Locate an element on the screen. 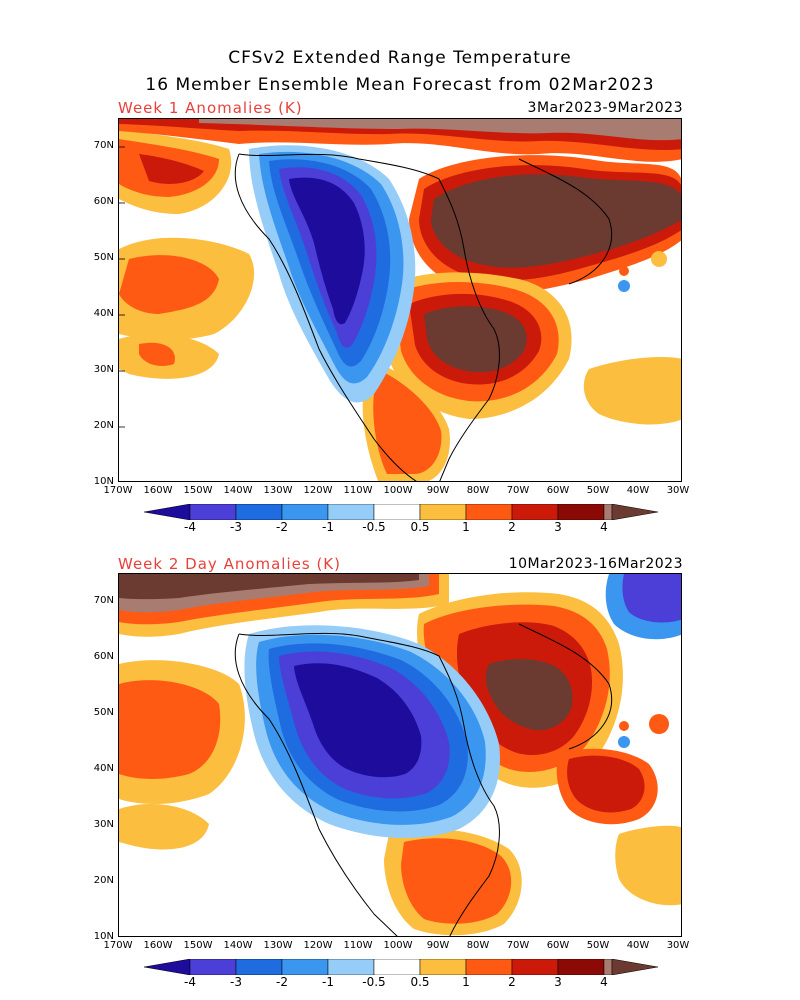  panel1-lon-label: 100W is located at coordinates (398, 490).